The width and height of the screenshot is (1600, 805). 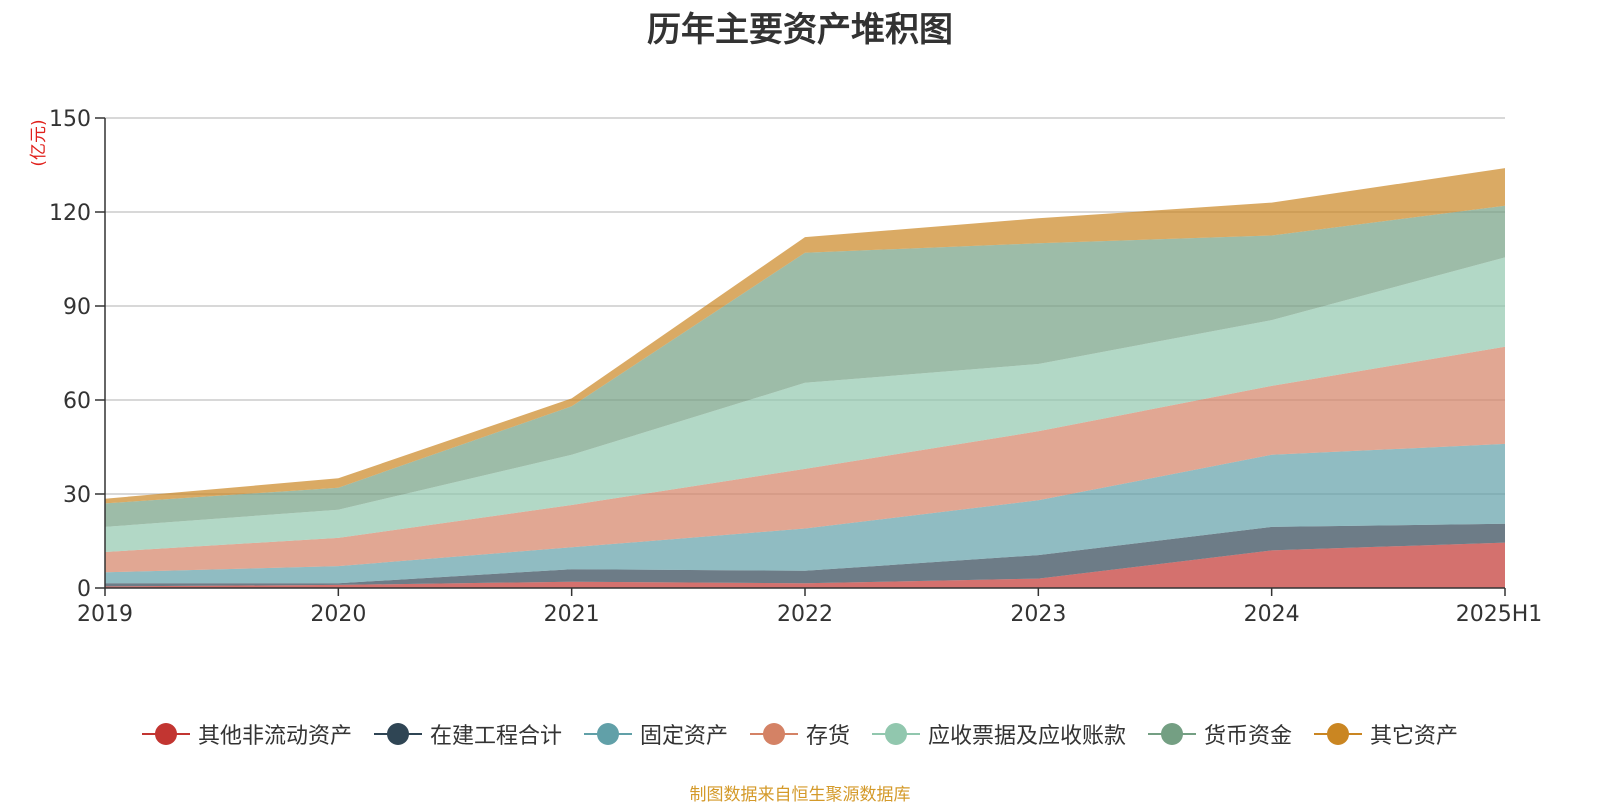 What do you see at coordinates (683, 736) in the screenshot?
I see `legend-label: 固定资产` at bounding box center [683, 736].